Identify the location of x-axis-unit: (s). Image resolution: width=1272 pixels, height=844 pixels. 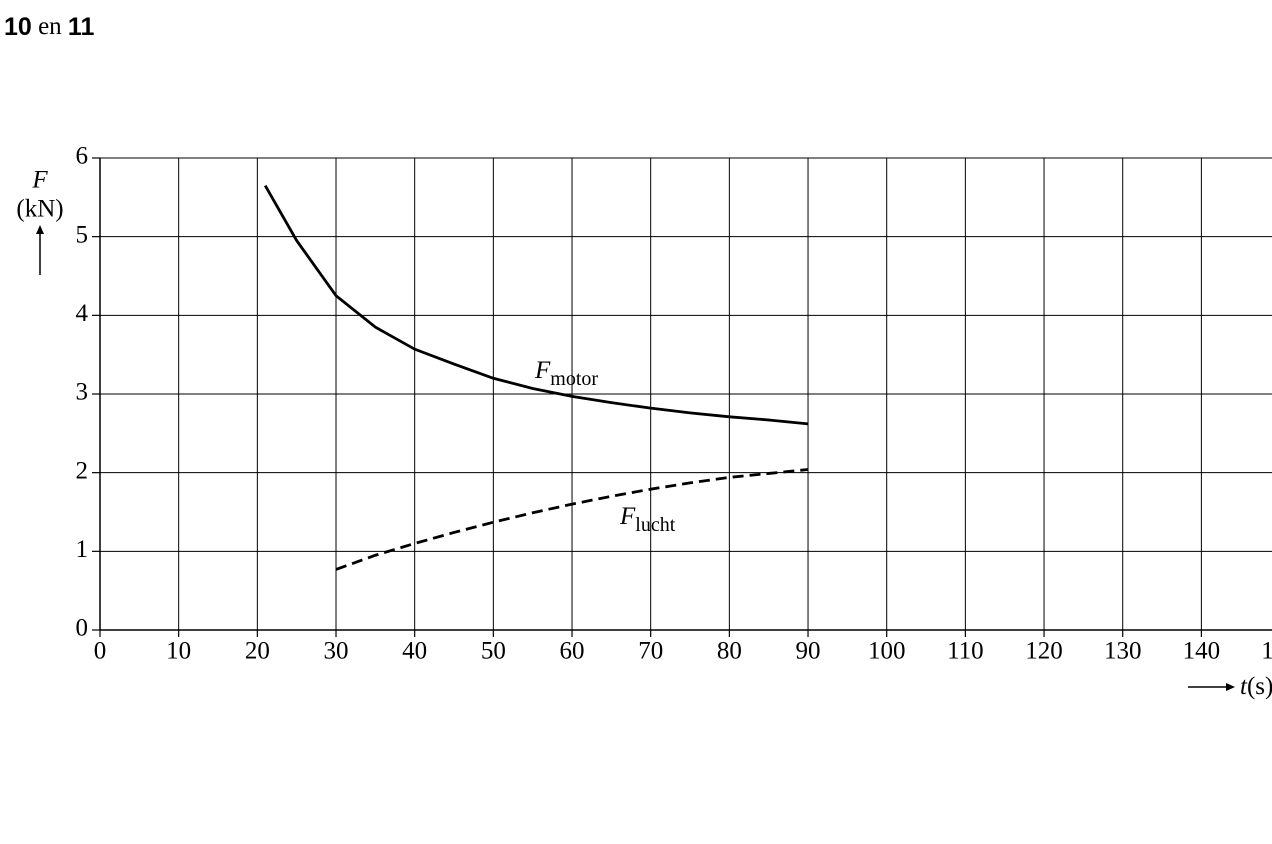
(1259, 686).